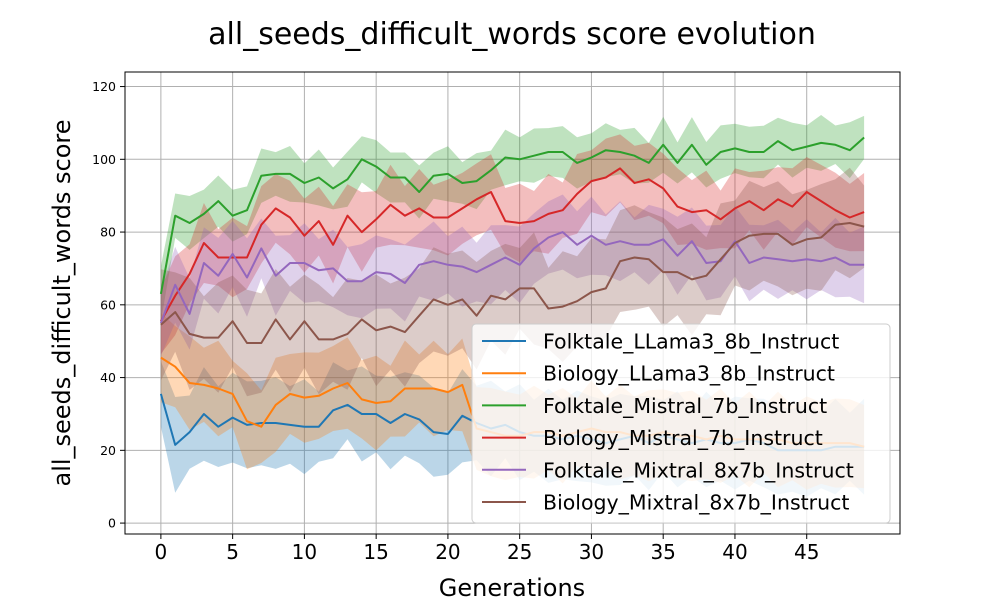 Image resolution: width=1000 pixels, height=600 pixels. What do you see at coordinates (375, 552) in the screenshot?
I see `x-tick-label: 15` at bounding box center [375, 552].